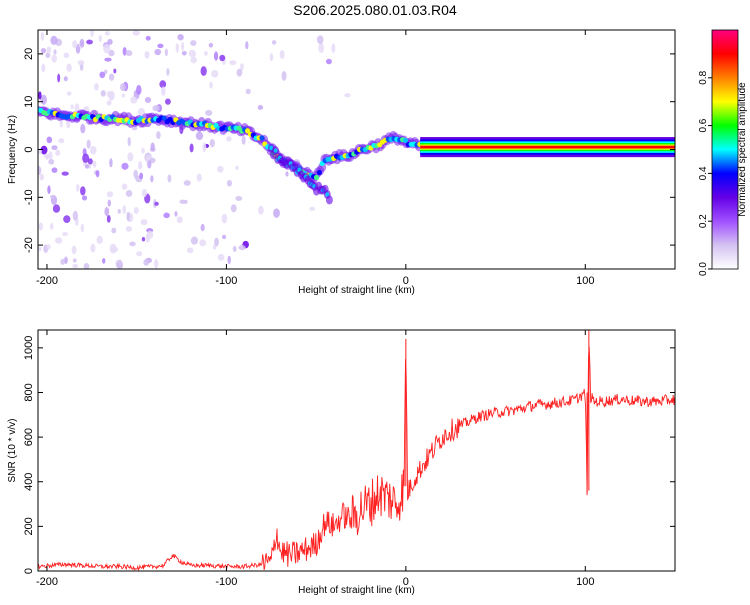 This screenshot has width=750, height=605. What do you see at coordinates (275, 150) in the screenshot?
I see `branch-core` at bounding box center [275, 150].